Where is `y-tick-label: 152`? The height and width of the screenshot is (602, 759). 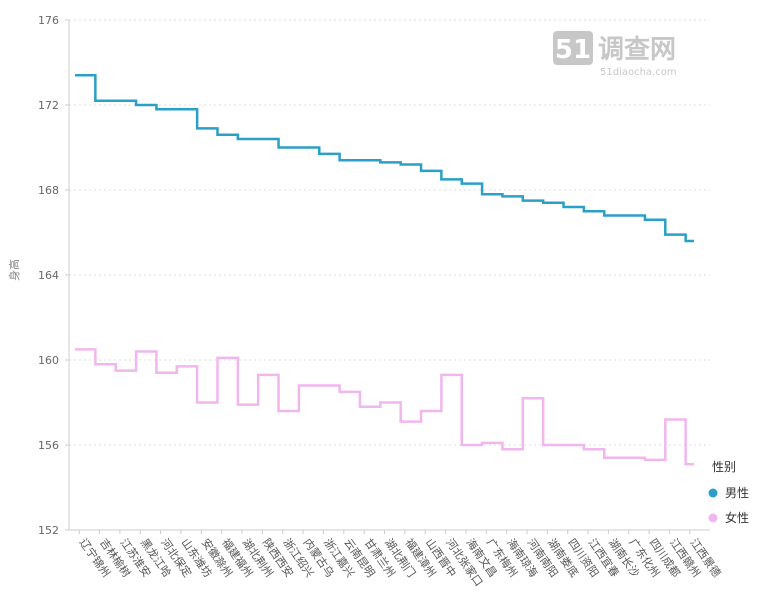 y-tick-label: 152 is located at coordinates (48, 530).